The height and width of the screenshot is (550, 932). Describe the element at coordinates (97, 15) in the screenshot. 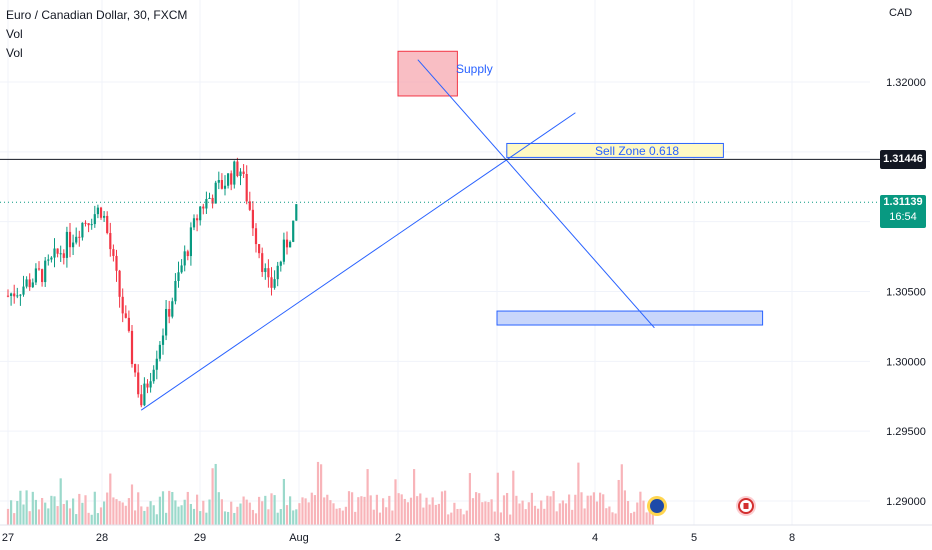

I see `symbol-title: Euro / Canadian Dollar, 30, FXCM` at that location.